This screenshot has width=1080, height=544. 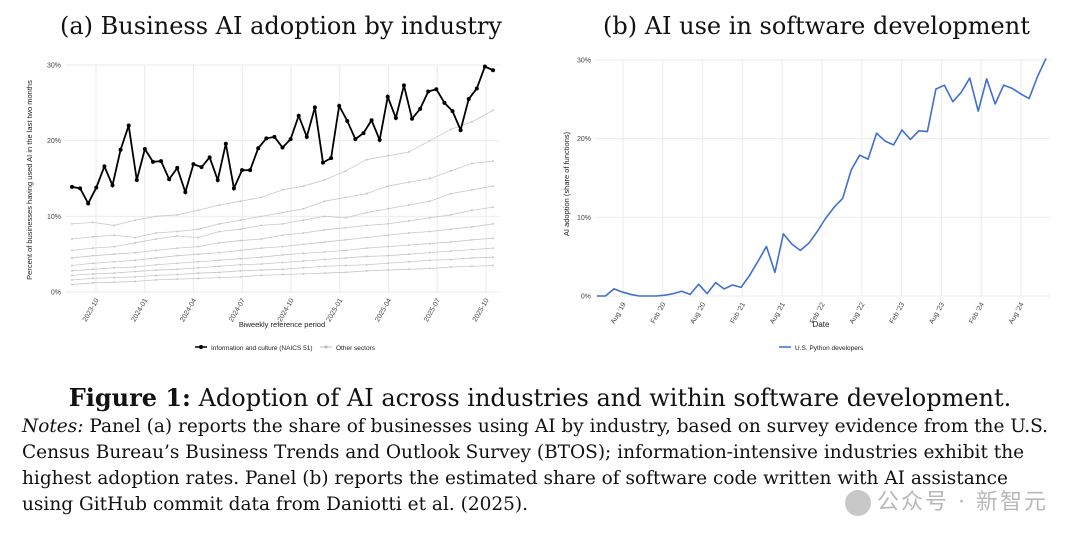 I want to click on x-tick-label: Aug '22, so click(x=858, y=313).